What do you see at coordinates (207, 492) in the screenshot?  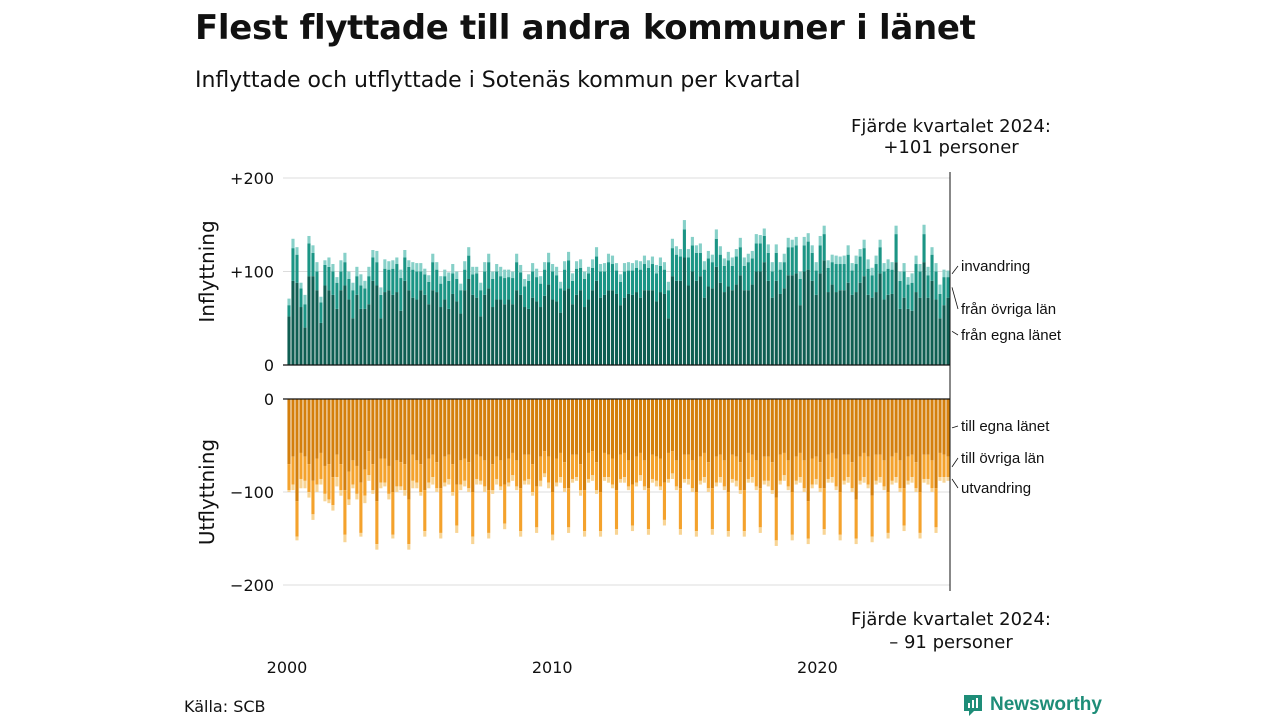 I see `y-axis-title-out: Utflyttning` at bounding box center [207, 492].